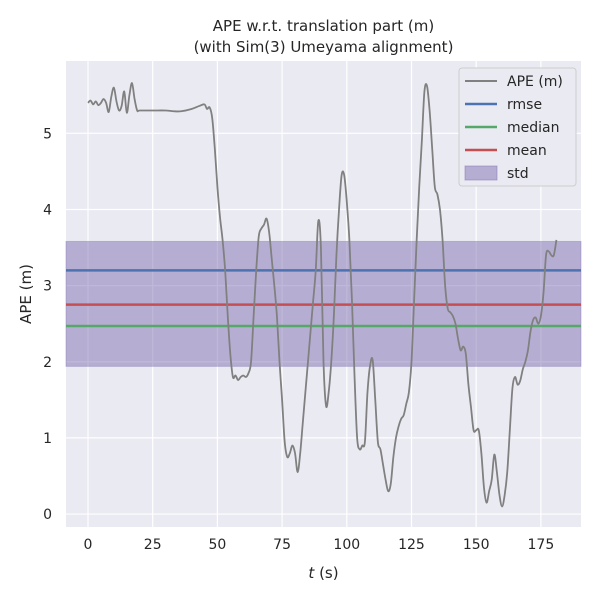 This screenshot has height=600, width=600. I want to click on chart-subtitle: (with Sim(3) Umeyama alignment), so click(324, 47).